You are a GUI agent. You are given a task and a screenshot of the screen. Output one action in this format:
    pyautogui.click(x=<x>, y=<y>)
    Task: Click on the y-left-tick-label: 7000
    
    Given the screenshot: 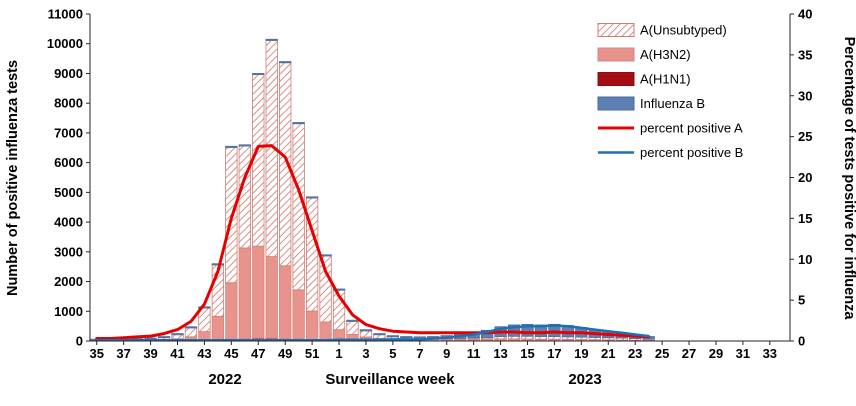 What is the action you would take?
    pyautogui.click(x=68, y=132)
    